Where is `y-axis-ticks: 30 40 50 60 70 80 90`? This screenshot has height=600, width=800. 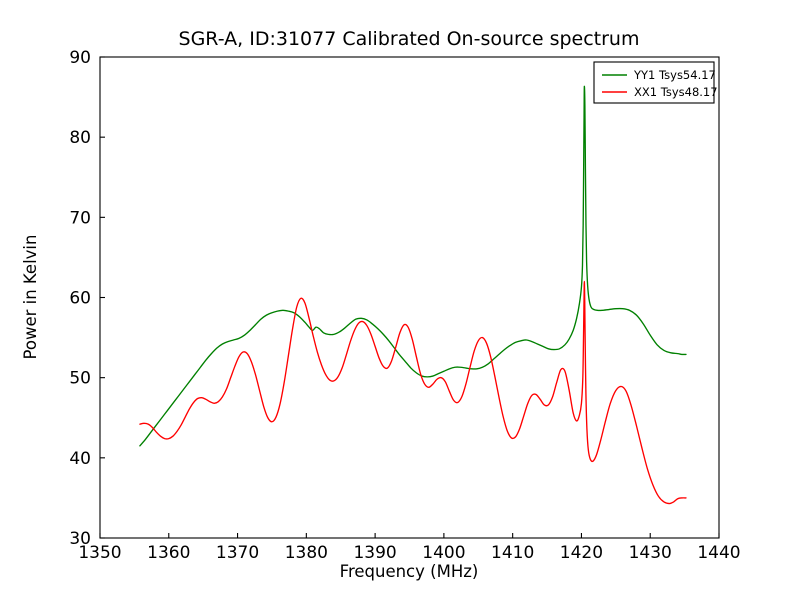 y-axis-ticks: 30 40 50 60 70 80 90 is located at coordinates (87, 298).